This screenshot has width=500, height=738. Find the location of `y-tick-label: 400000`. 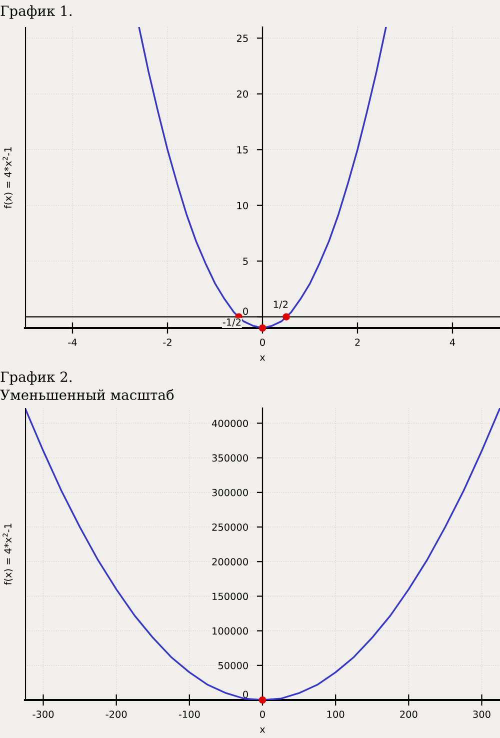

y-tick-label: 400000 is located at coordinates (230, 424).